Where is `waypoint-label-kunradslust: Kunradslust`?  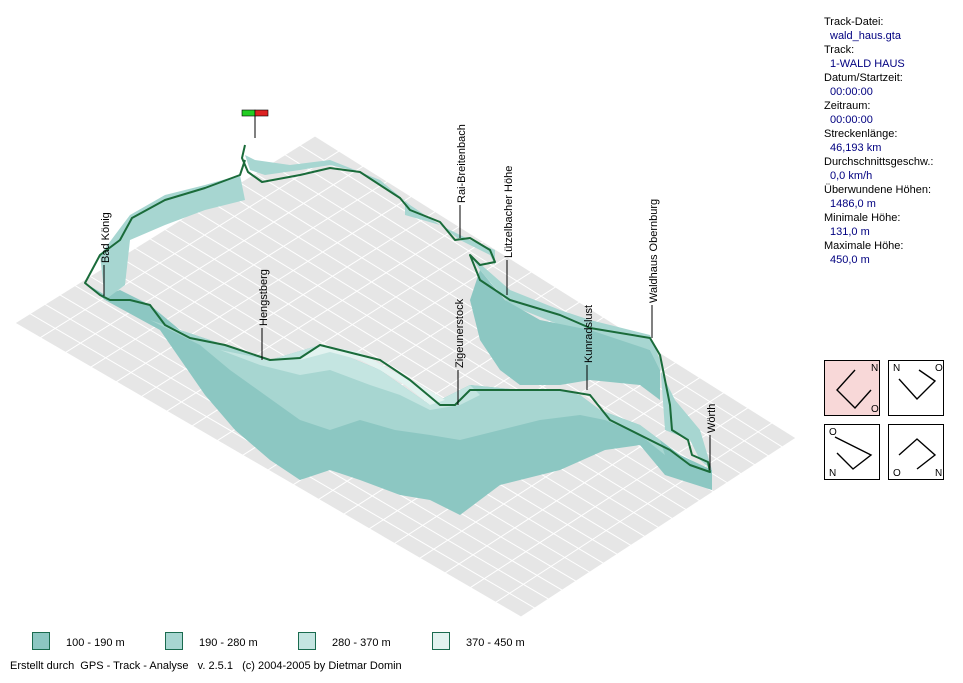
waypoint-label-kunradslust: Kunradslust is located at coordinates (589, 334).